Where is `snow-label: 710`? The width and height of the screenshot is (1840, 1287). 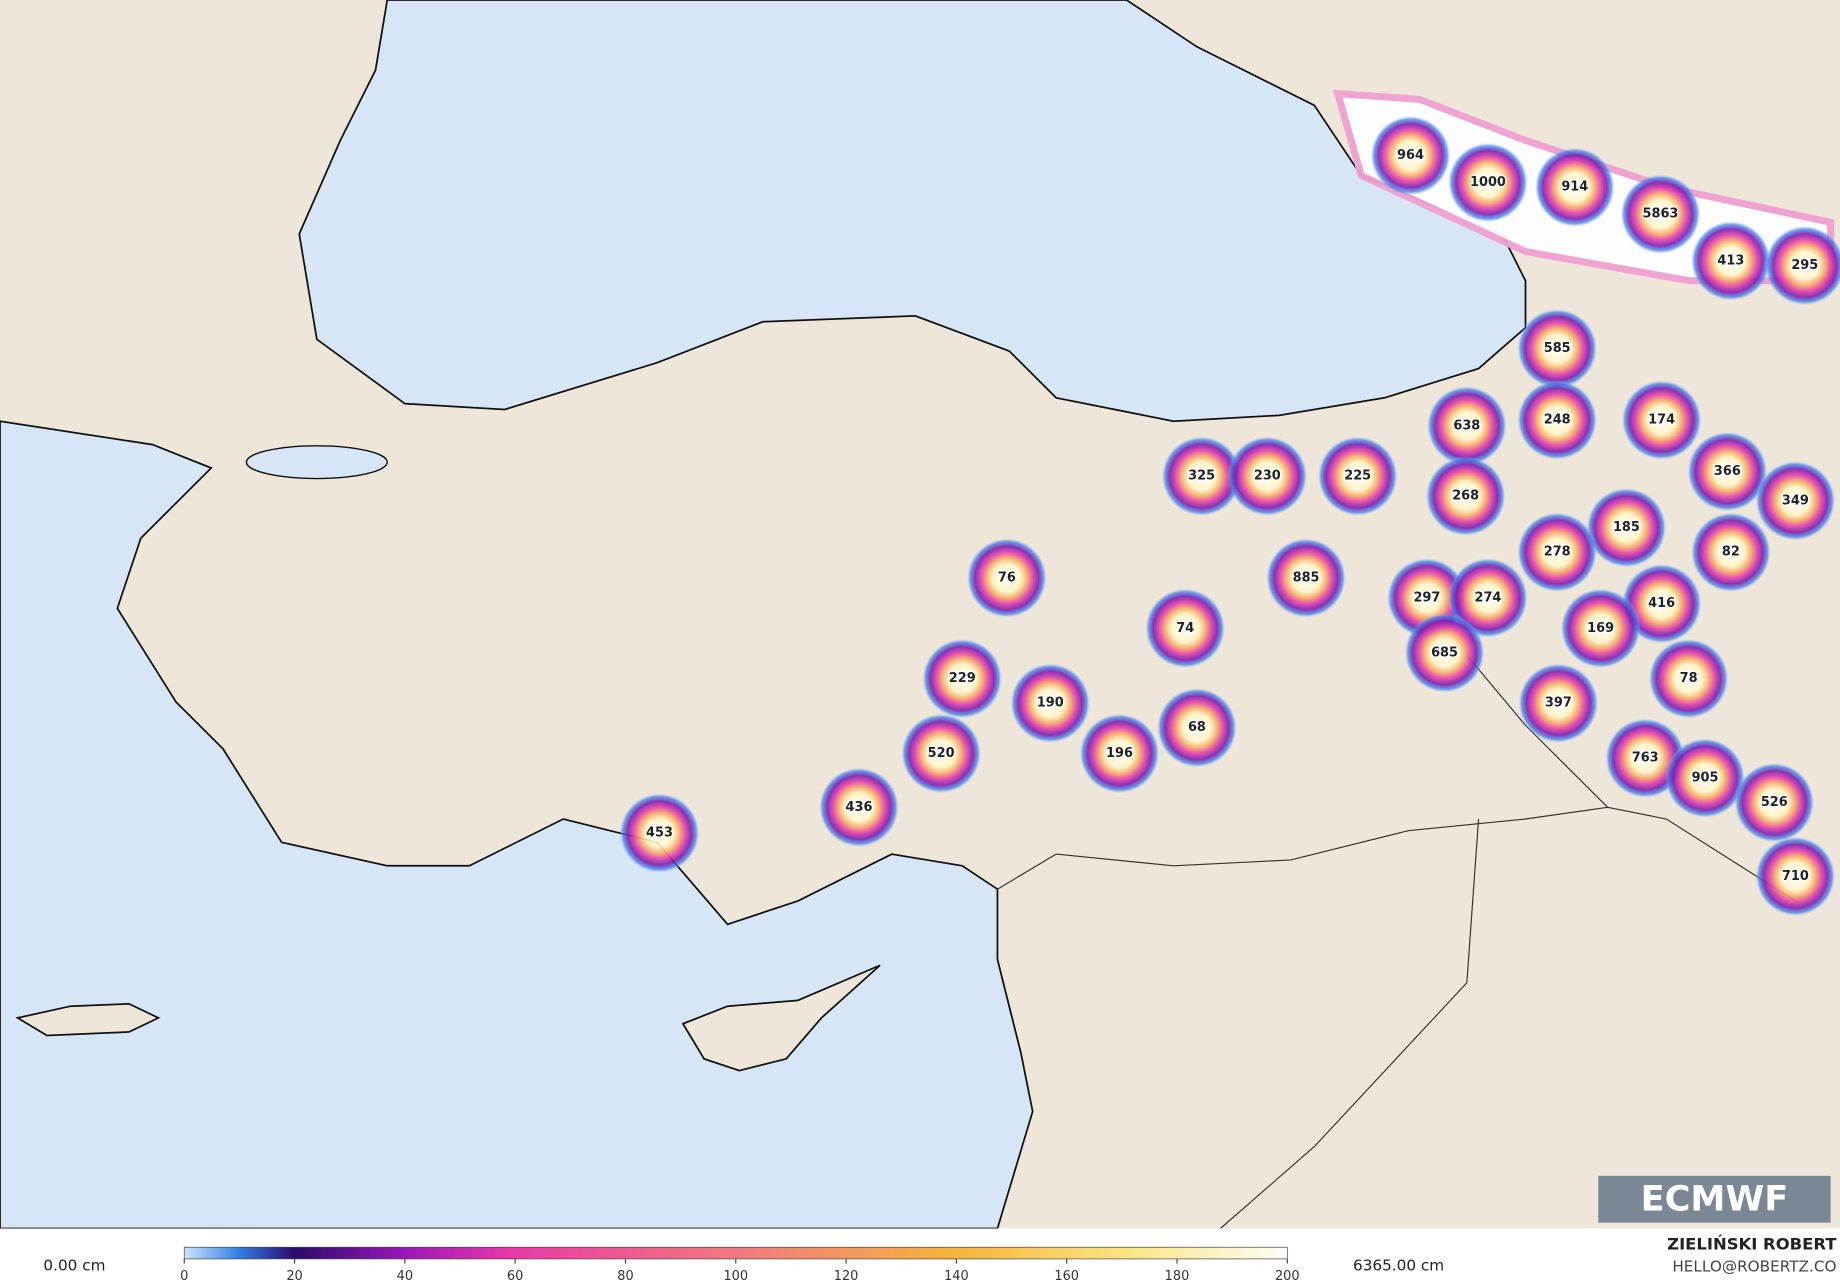 snow-label: 710 is located at coordinates (1795, 876).